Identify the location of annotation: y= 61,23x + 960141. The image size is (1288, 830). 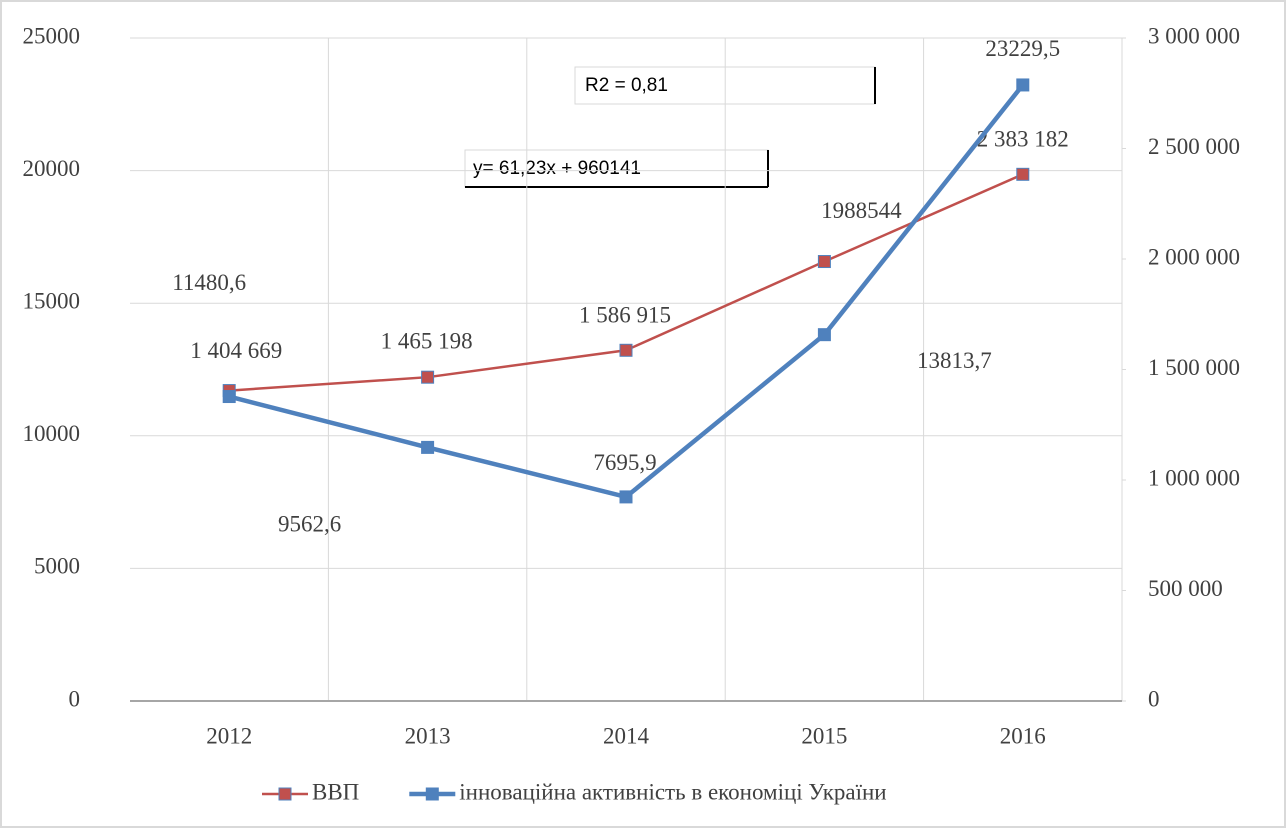
(557, 168).